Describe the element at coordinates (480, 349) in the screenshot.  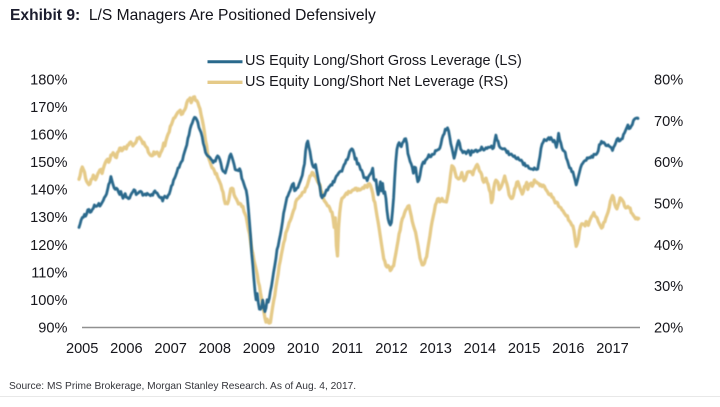
I see `svg-text: 2014` at that location.